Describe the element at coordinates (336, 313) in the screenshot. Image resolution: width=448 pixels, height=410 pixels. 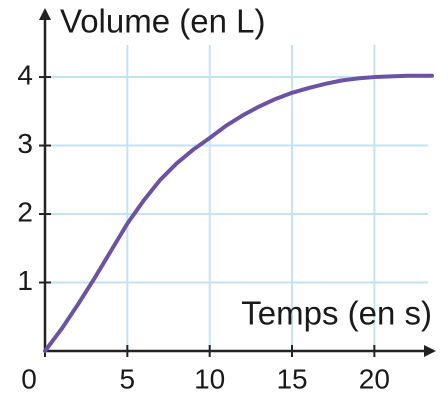
I see `x-axis-label: Temps (en s)` at that location.